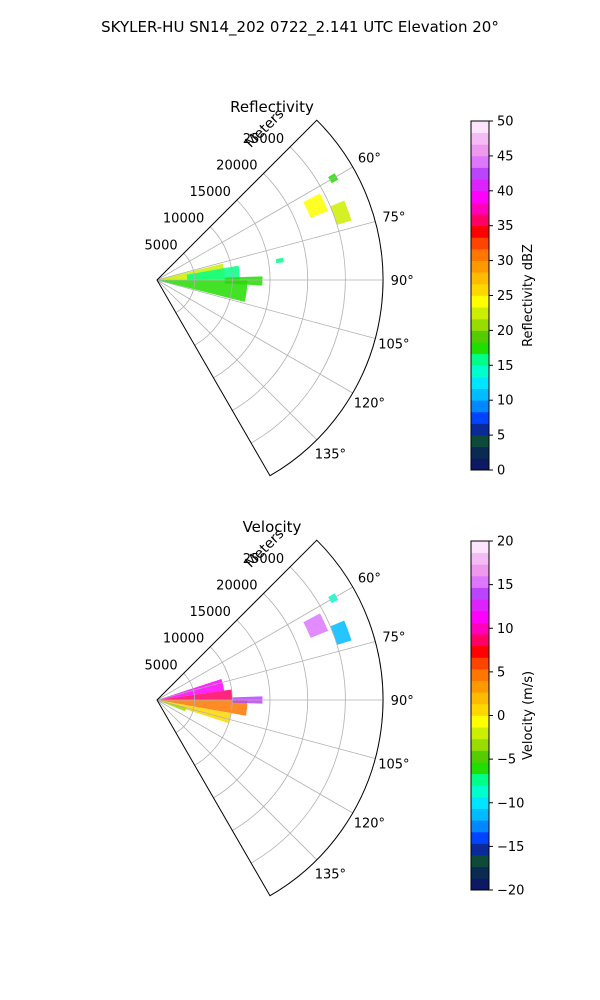 Image resolution: width=600 pixels, height=1000 pixels. Describe the element at coordinates (505, 122) in the screenshot. I see `colorbar-tick-label: 50` at that location.